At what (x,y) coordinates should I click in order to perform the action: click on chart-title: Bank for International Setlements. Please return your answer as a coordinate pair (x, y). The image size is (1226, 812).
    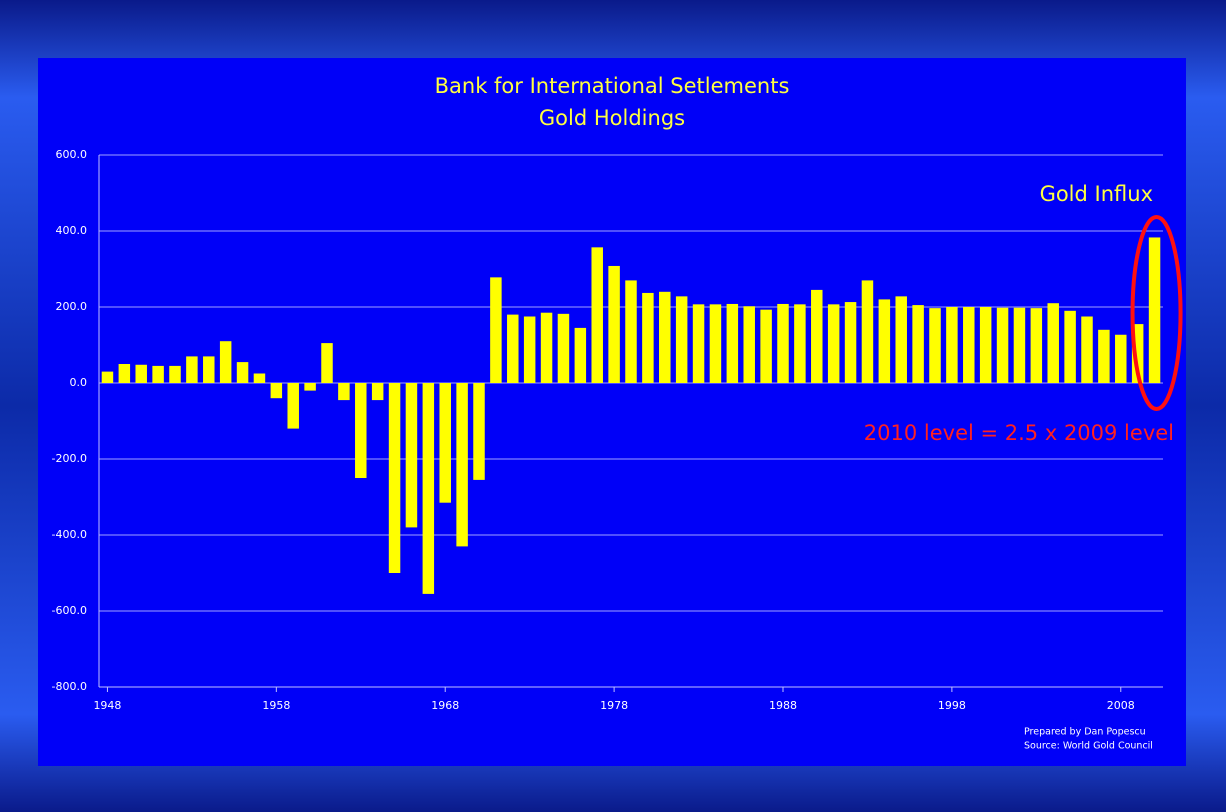
    Looking at the image, I should click on (612, 86).